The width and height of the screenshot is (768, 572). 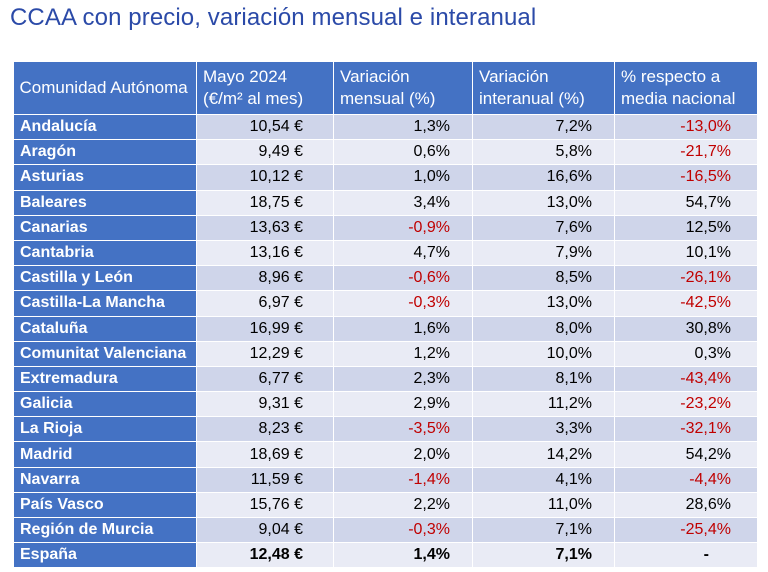 I want to click on cell-variacion-mensual: -1,4%, so click(x=403, y=479).